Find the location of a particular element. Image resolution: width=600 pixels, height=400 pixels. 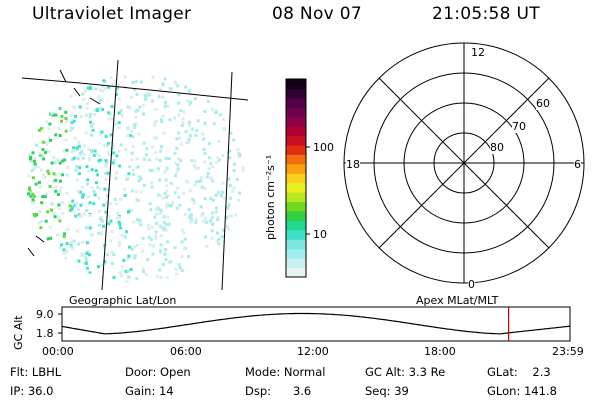

info-dsp: Dsp: 3.6 is located at coordinates (278, 391).